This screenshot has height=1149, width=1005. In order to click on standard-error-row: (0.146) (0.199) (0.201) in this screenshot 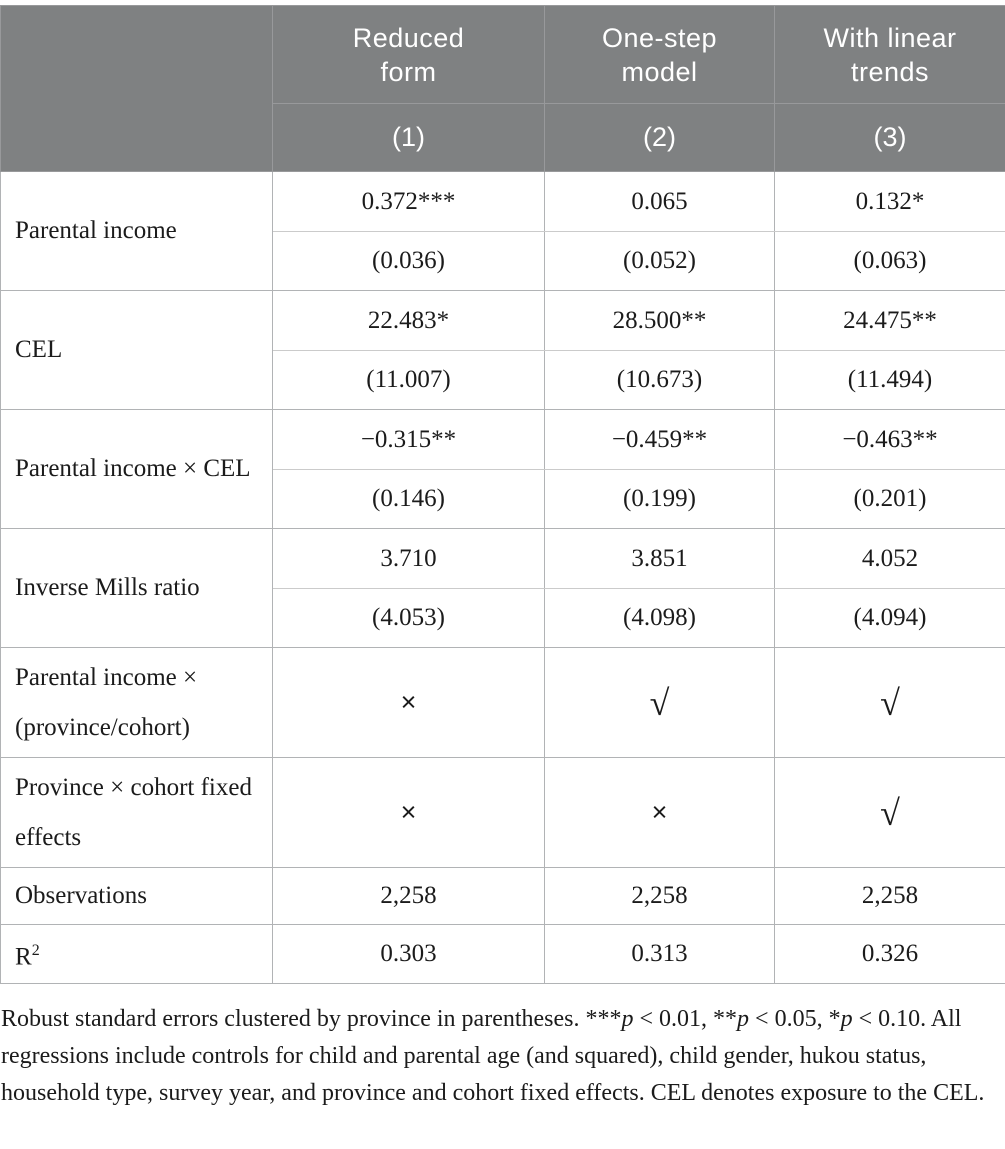, I will do `click(503, 499)`.